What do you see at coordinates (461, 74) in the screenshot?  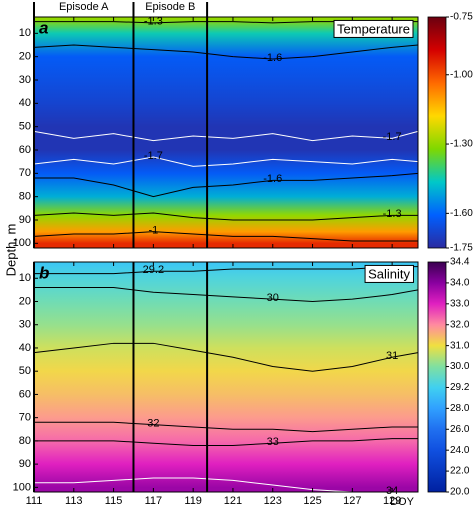 I see `colorbar-tick-label: -1.00` at bounding box center [461, 74].